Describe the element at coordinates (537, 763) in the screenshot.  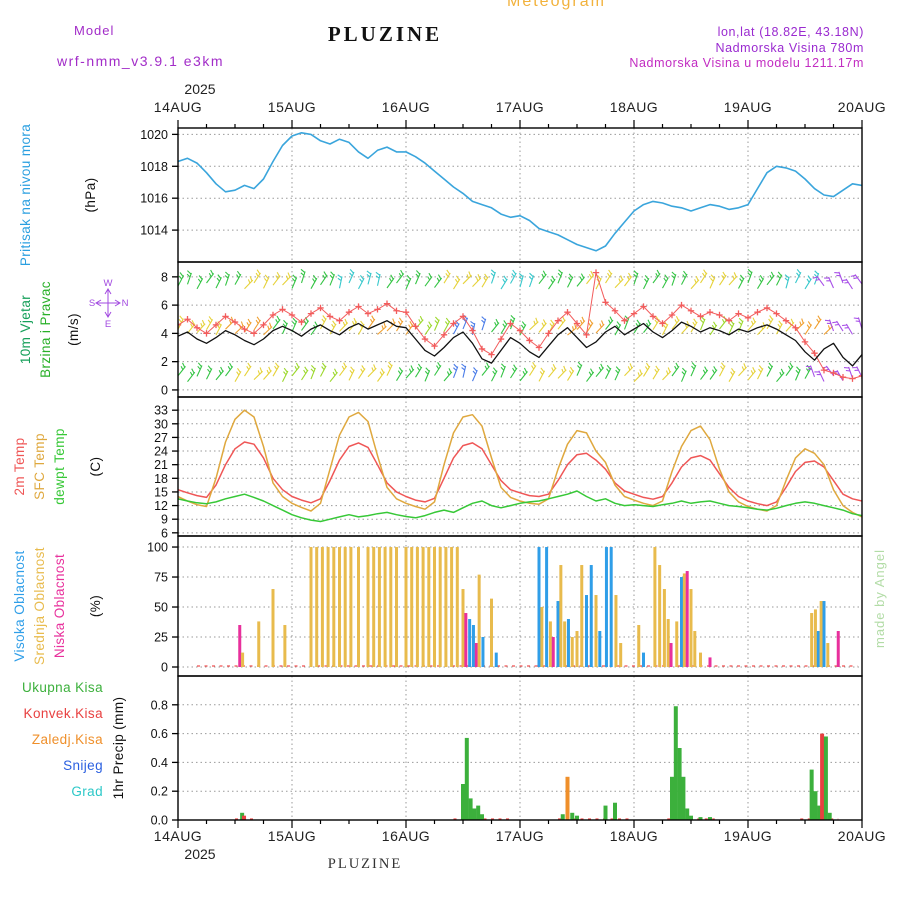
I see `precip-content` at that location.